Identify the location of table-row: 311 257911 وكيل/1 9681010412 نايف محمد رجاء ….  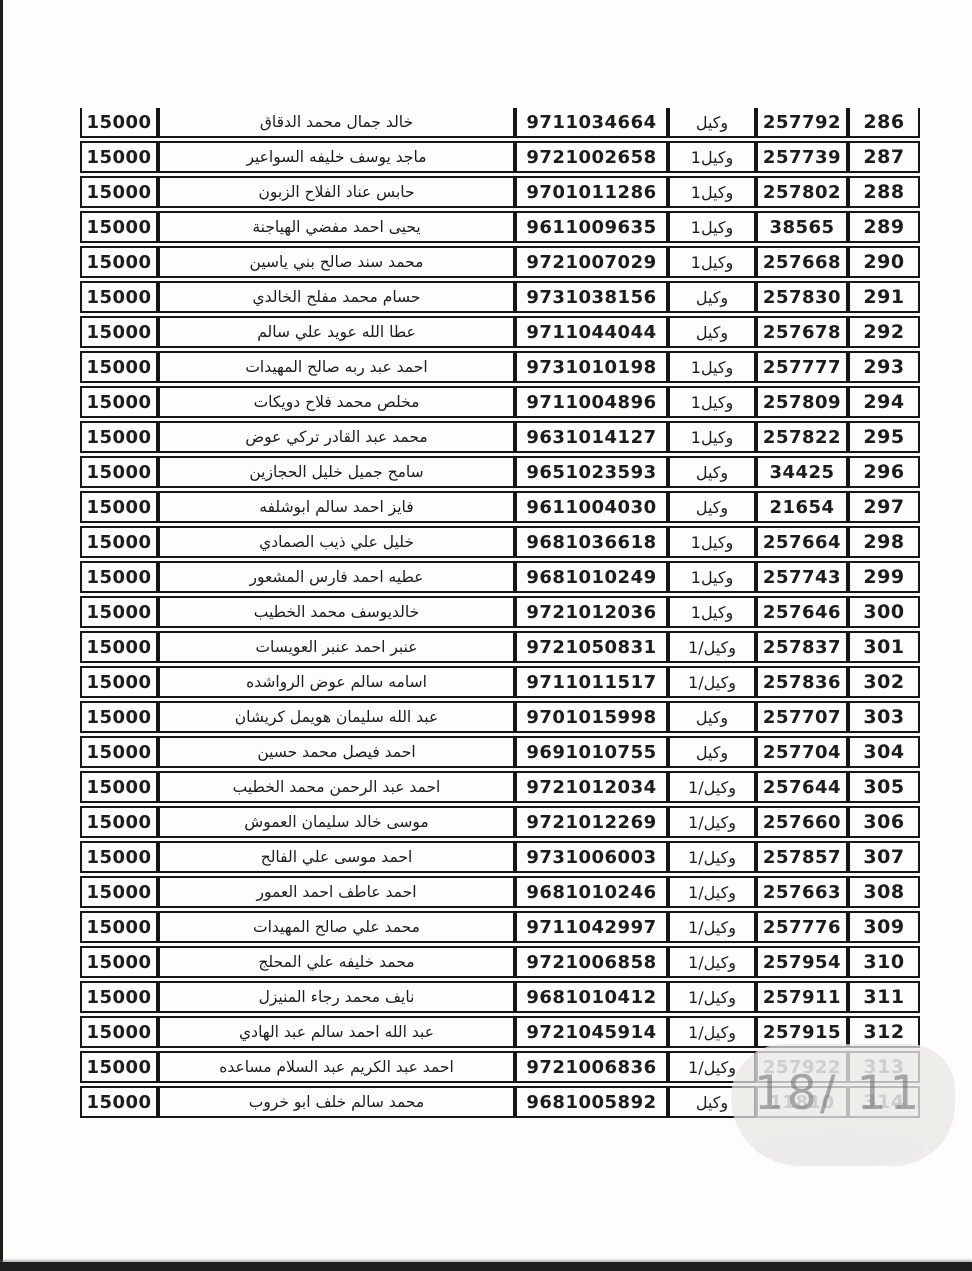
(500, 997).